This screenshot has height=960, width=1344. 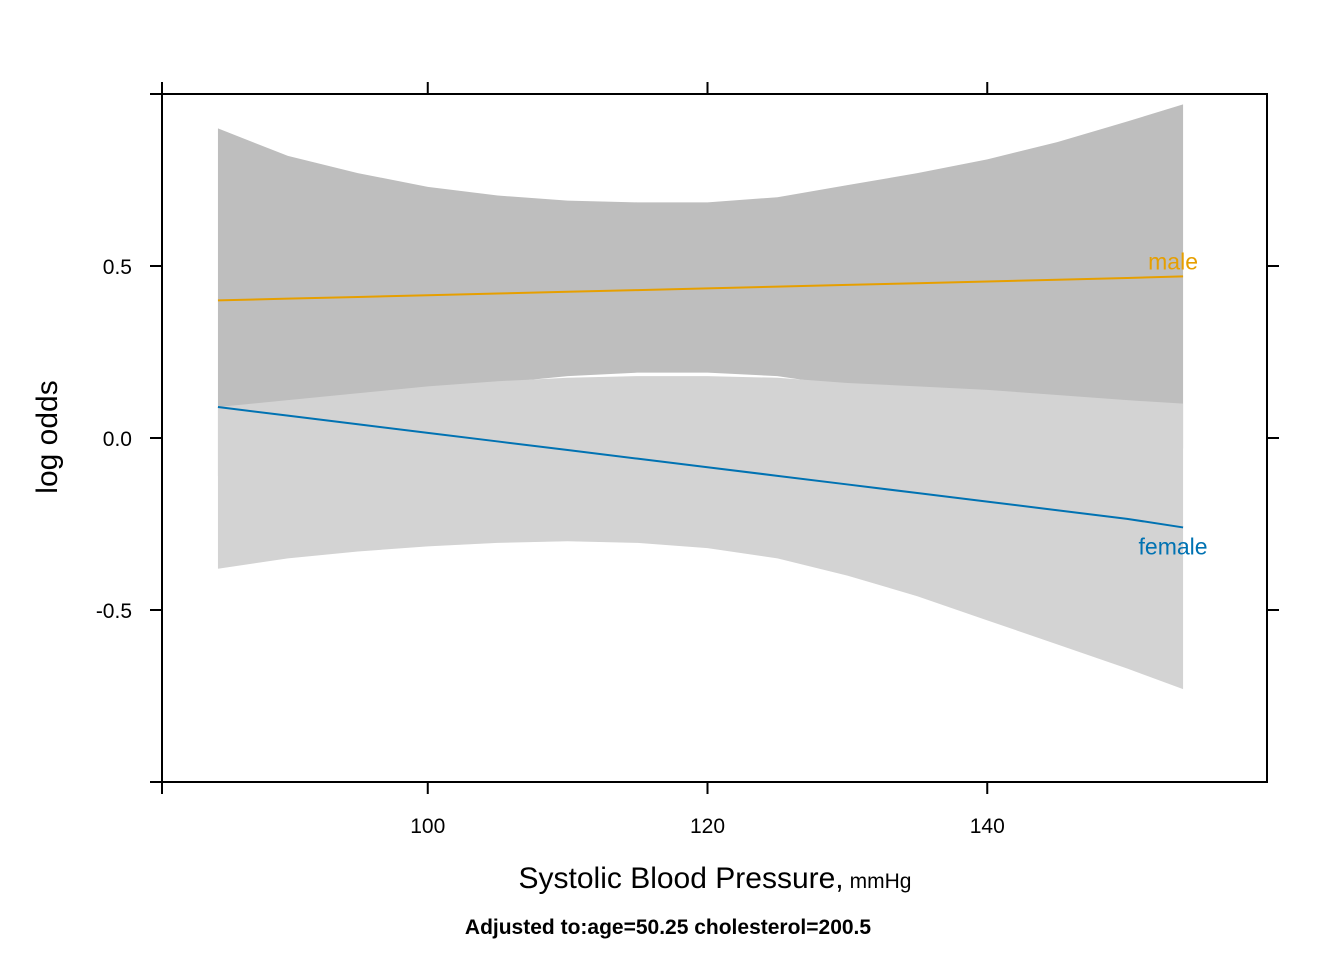 I want to click on series-label-male: male, so click(x=1173, y=261).